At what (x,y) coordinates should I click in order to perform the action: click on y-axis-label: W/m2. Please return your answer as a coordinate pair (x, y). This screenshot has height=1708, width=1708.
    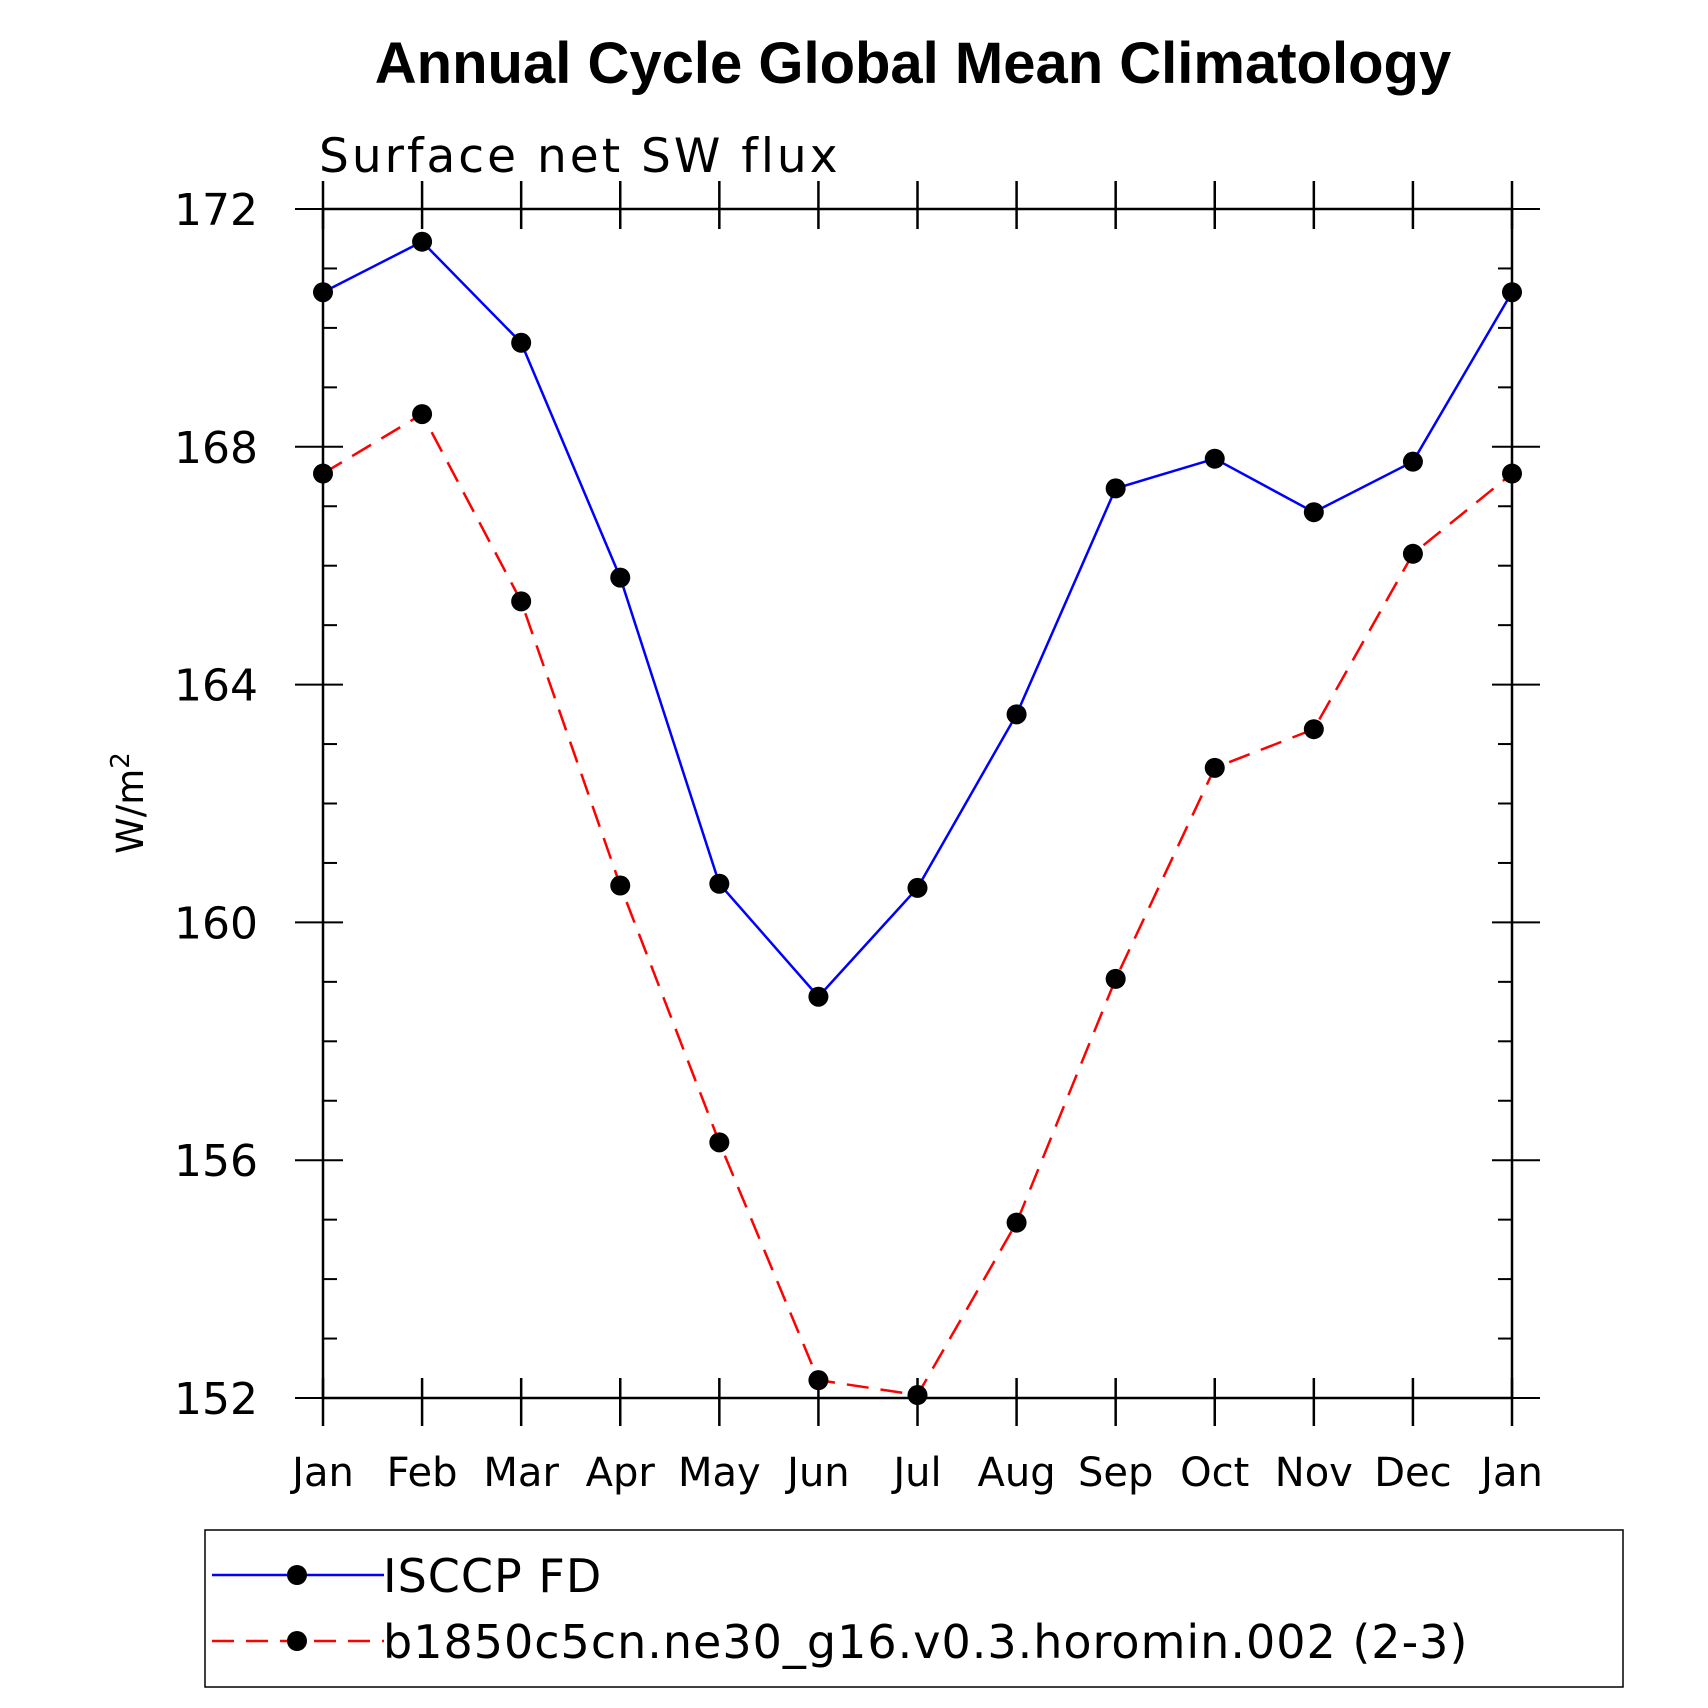
    Looking at the image, I should click on (129, 803).